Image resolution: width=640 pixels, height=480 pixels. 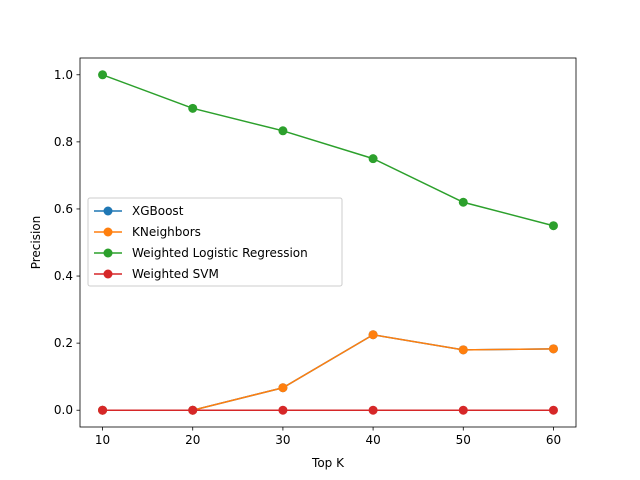 I want to click on y-tick-label: 0.2, so click(x=63, y=343).